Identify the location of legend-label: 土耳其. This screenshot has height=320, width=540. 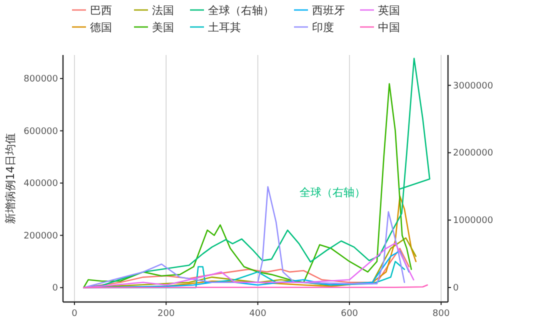
(224, 27).